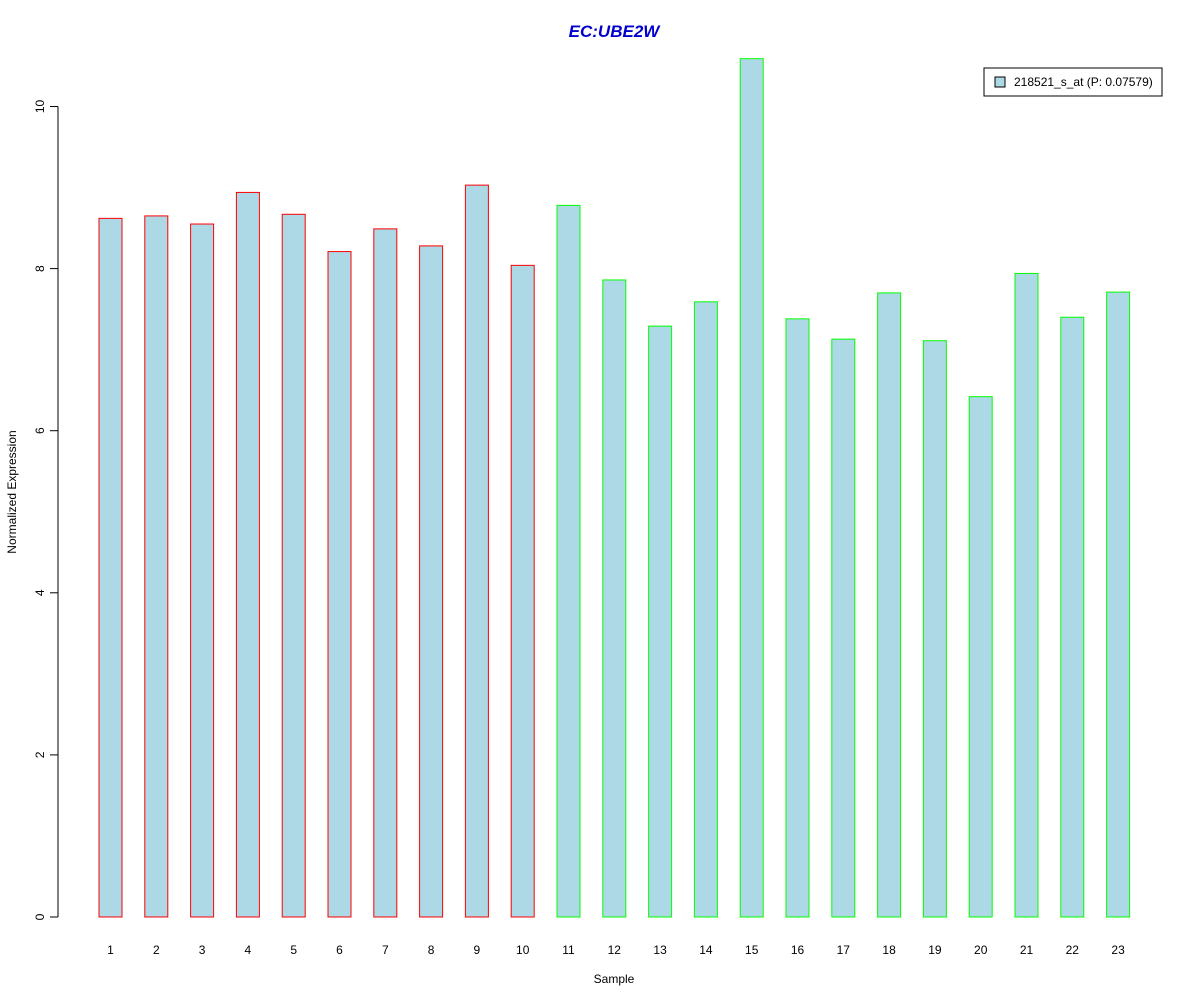 The image size is (1200, 1000). Describe the element at coordinates (844, 950) in the screenshot. I see `x-tick-label: 17` at that location.